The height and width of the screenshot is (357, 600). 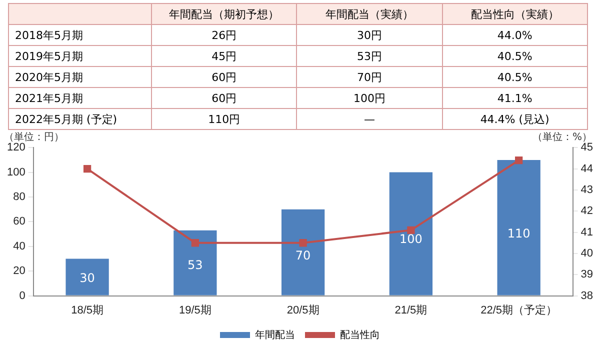 I want to click on text: 30円, so click(x=369, y=35).